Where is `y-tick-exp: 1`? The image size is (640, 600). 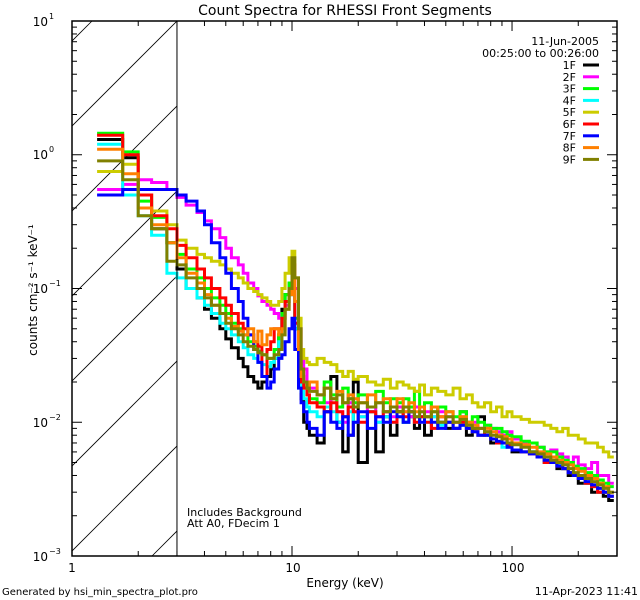 y-tick-exp: 1 is located at coordinates (51, 16).